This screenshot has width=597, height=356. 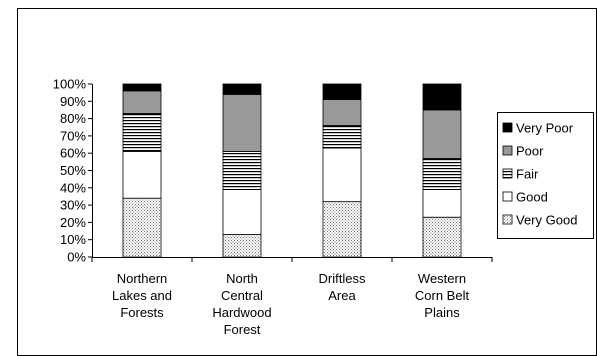 I want to click on legend-label: Poor, so click(x=530, y=151).